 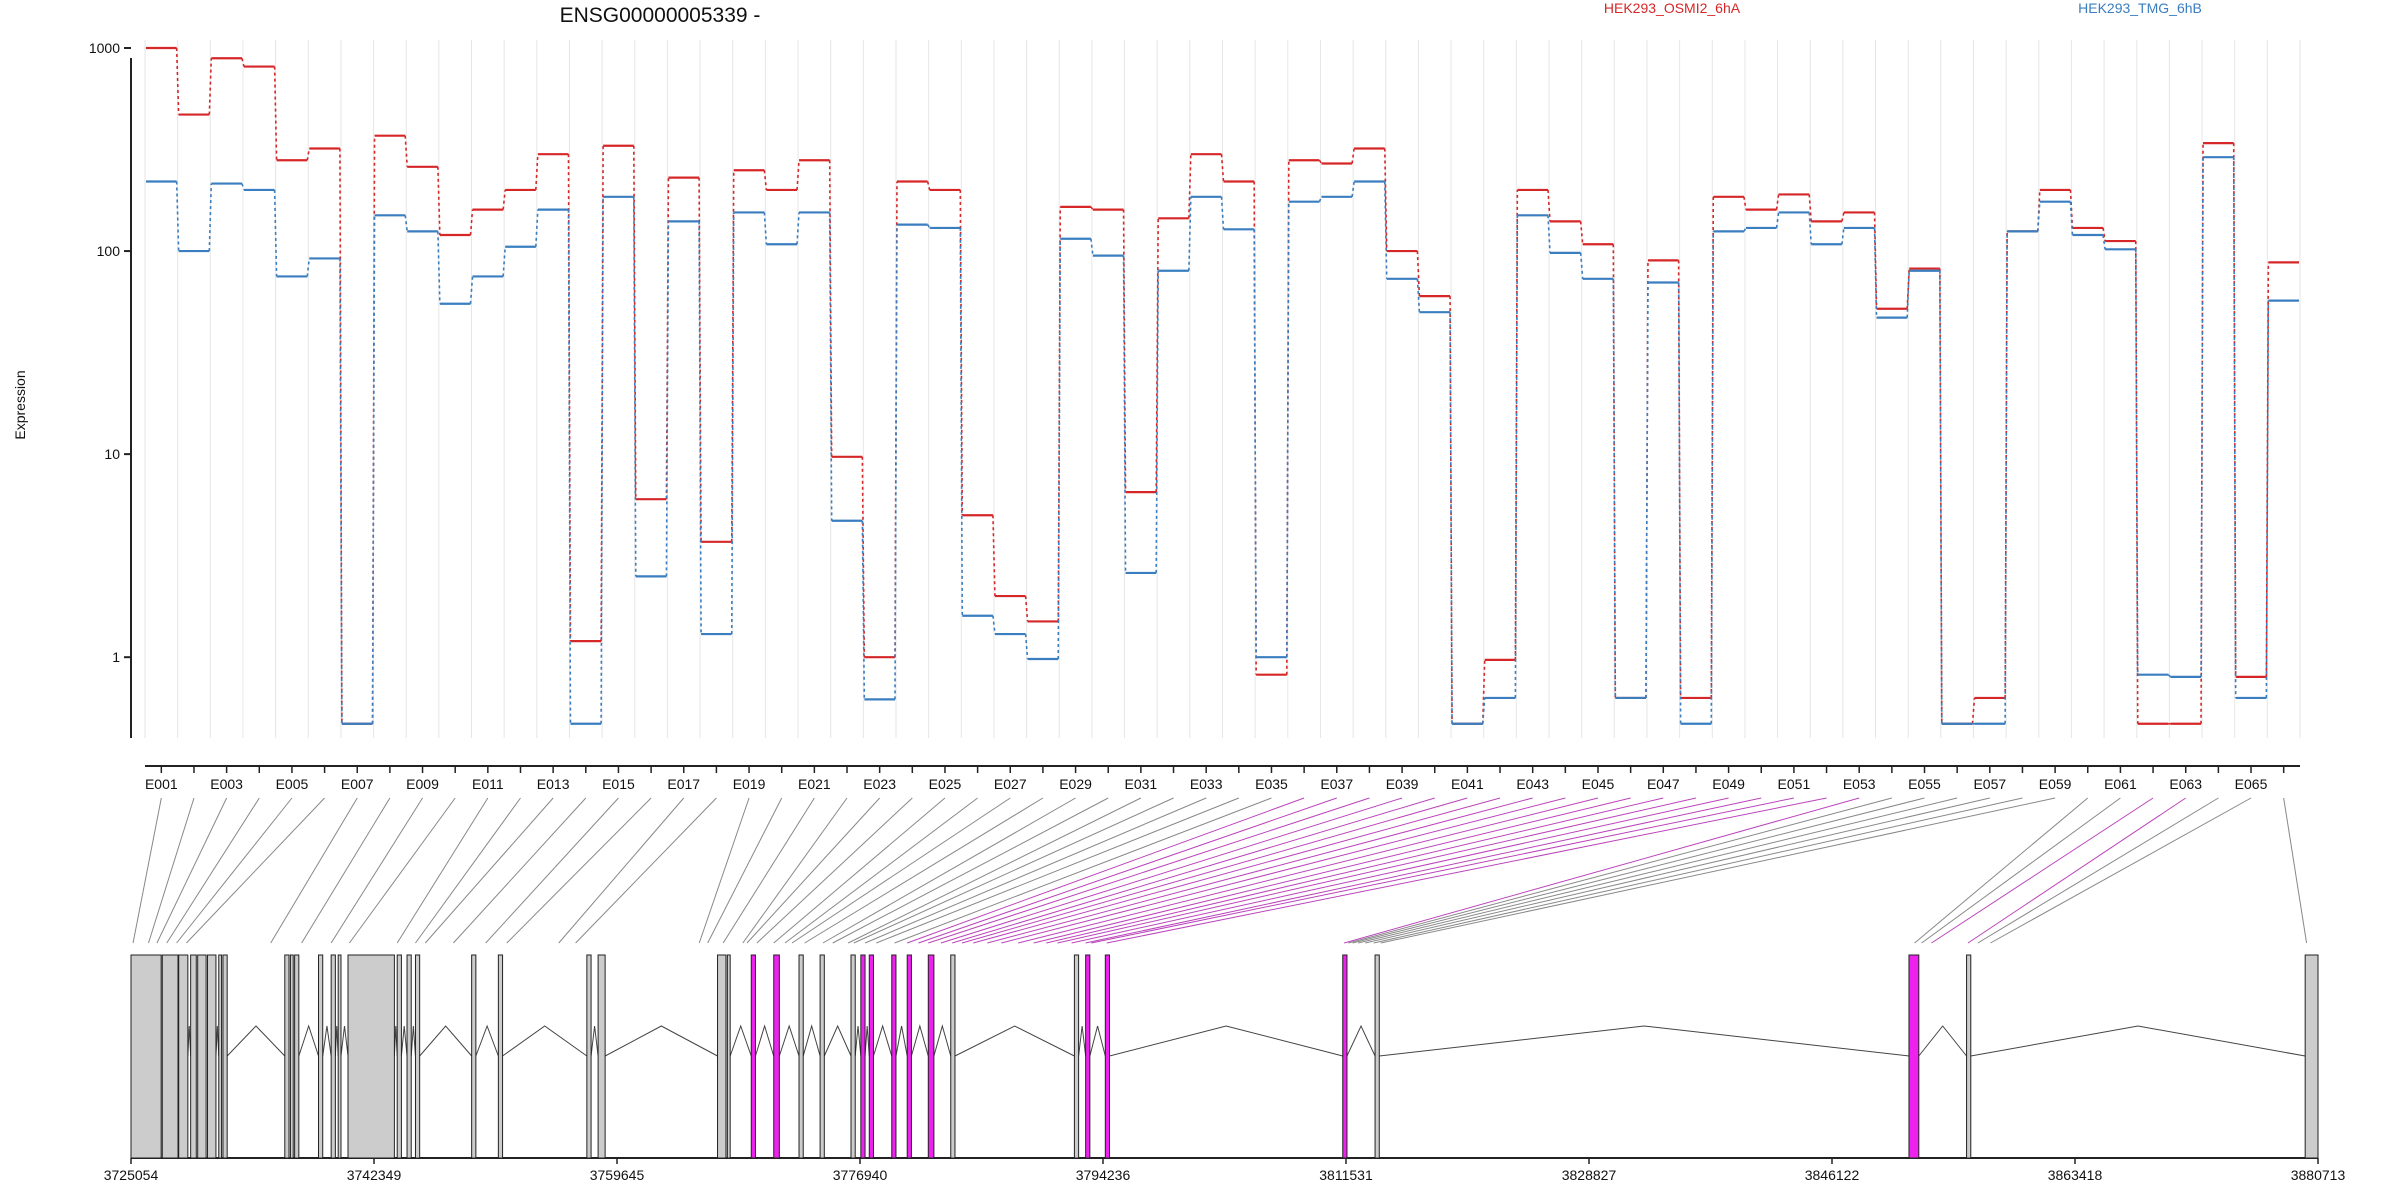 What do you see at coordinates (1141, 784) in the screenshot?
I see `x-tick-label: E031` at bounding box center [1141, 784].